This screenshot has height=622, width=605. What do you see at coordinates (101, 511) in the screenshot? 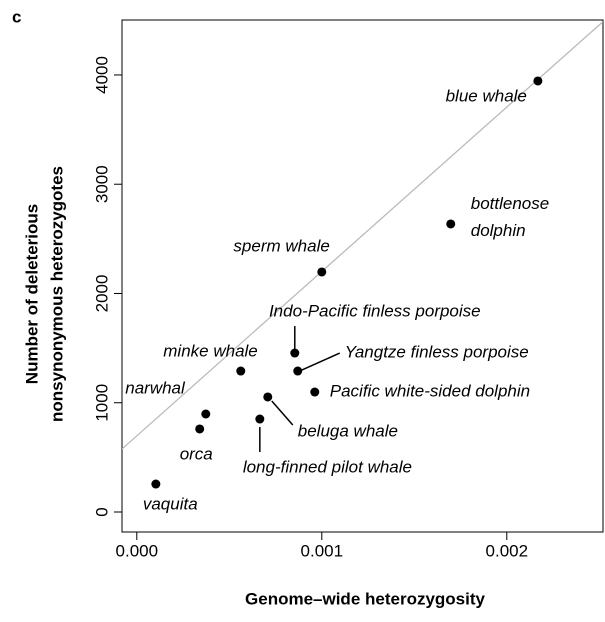
I see `y-tick-label: 0` at bounding box center [101, 511].